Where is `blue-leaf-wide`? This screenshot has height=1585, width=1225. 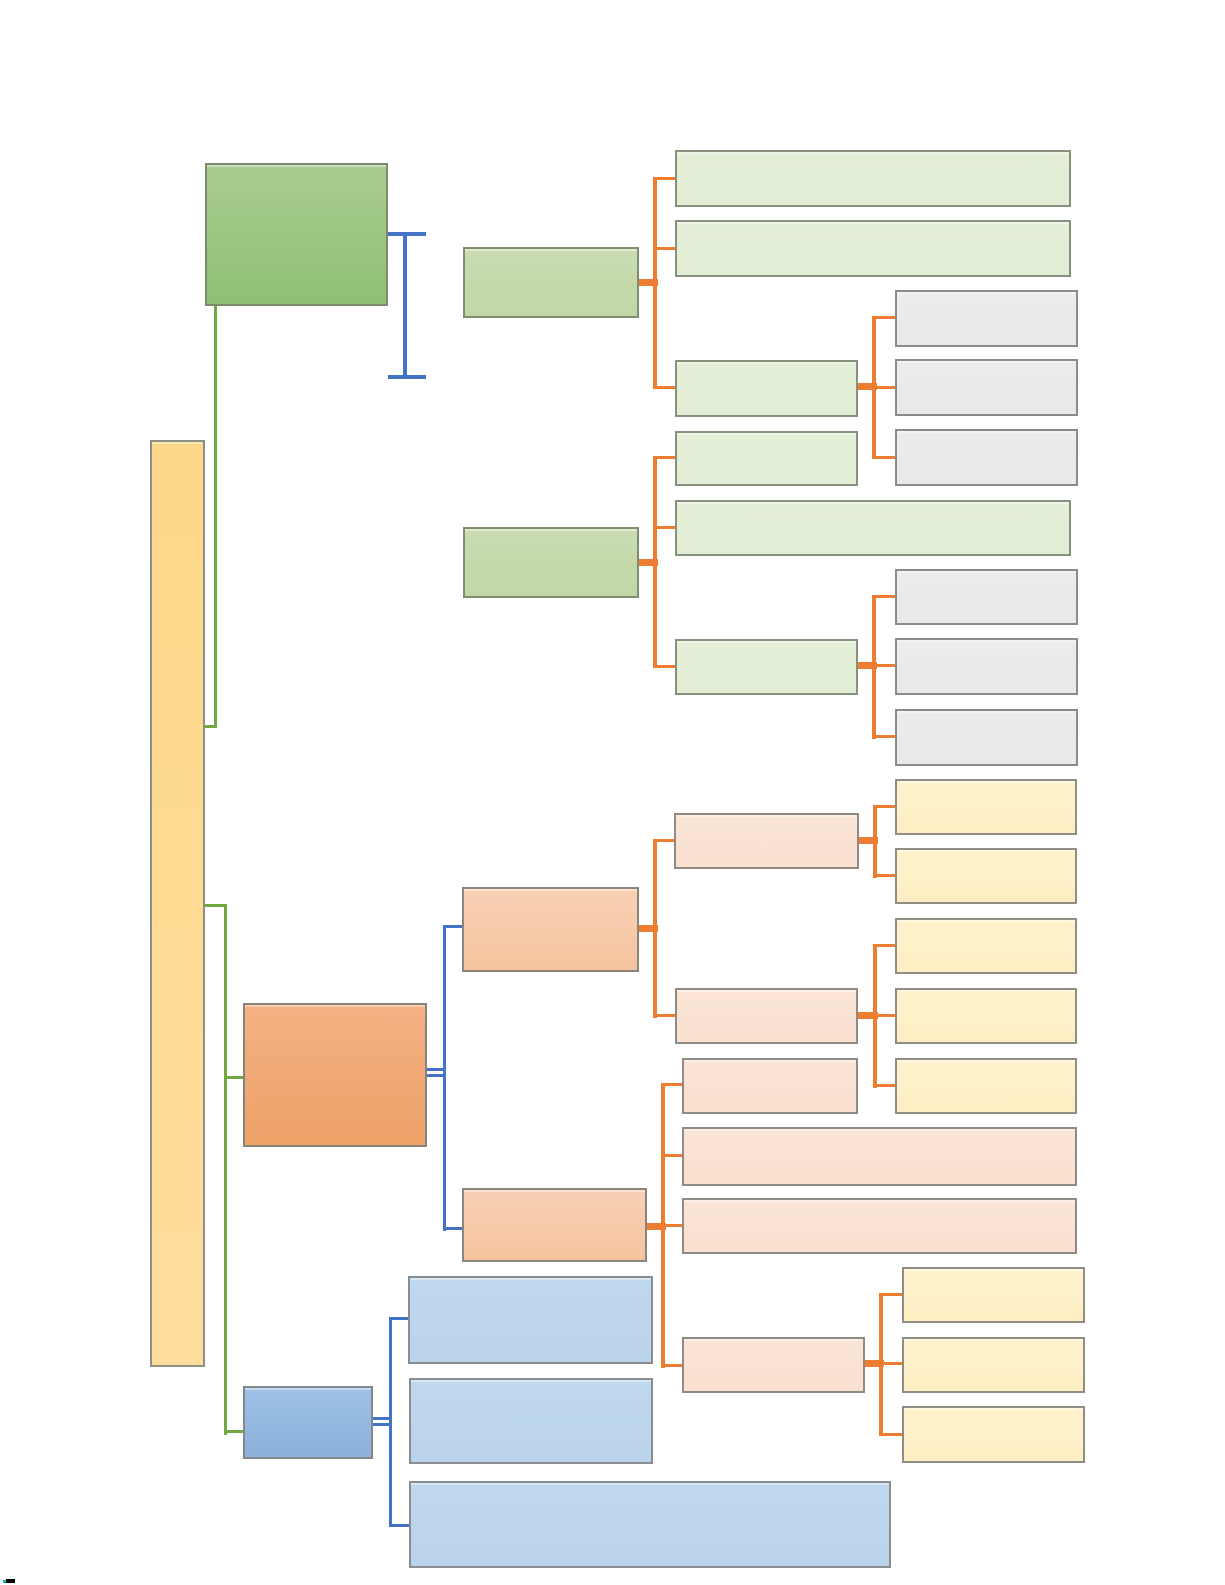 blue-leaf-wide is located at coordinates (650, 1524).